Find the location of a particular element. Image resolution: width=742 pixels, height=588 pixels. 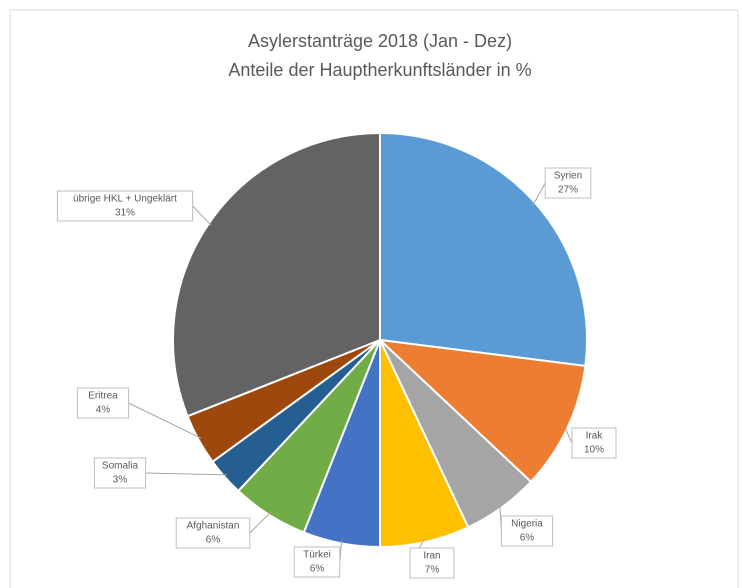

slice-label: übrige HKL + Ungeklärt is located at coordinates (125, 199).